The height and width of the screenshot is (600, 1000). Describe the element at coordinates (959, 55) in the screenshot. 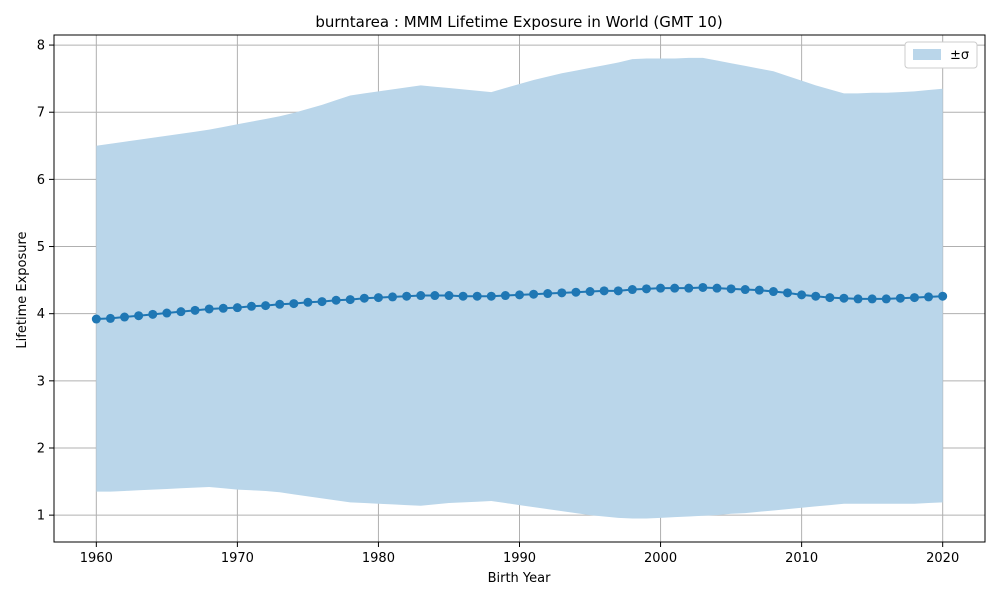

I see `legend-label: ±σ` at that location.